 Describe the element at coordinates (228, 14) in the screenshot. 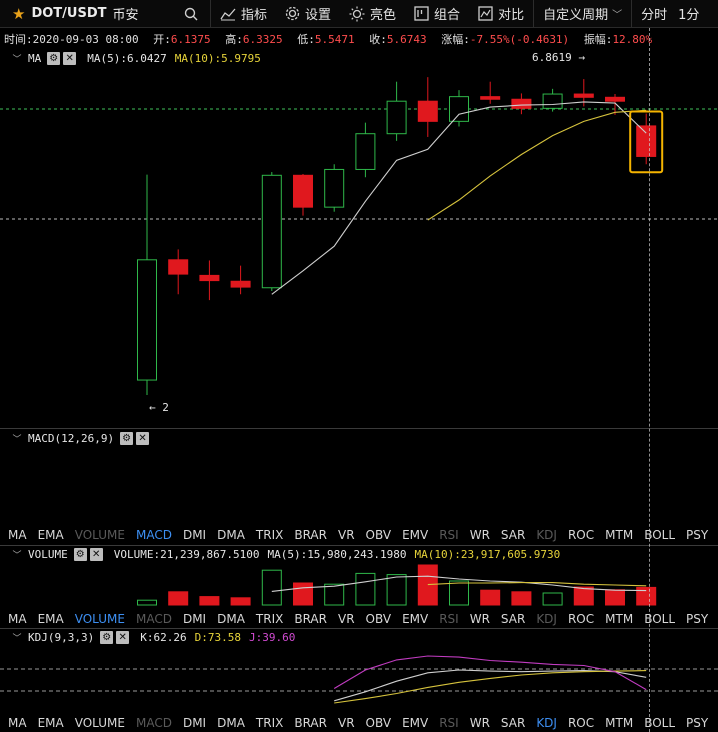

I see `indicator-icon` at that location.